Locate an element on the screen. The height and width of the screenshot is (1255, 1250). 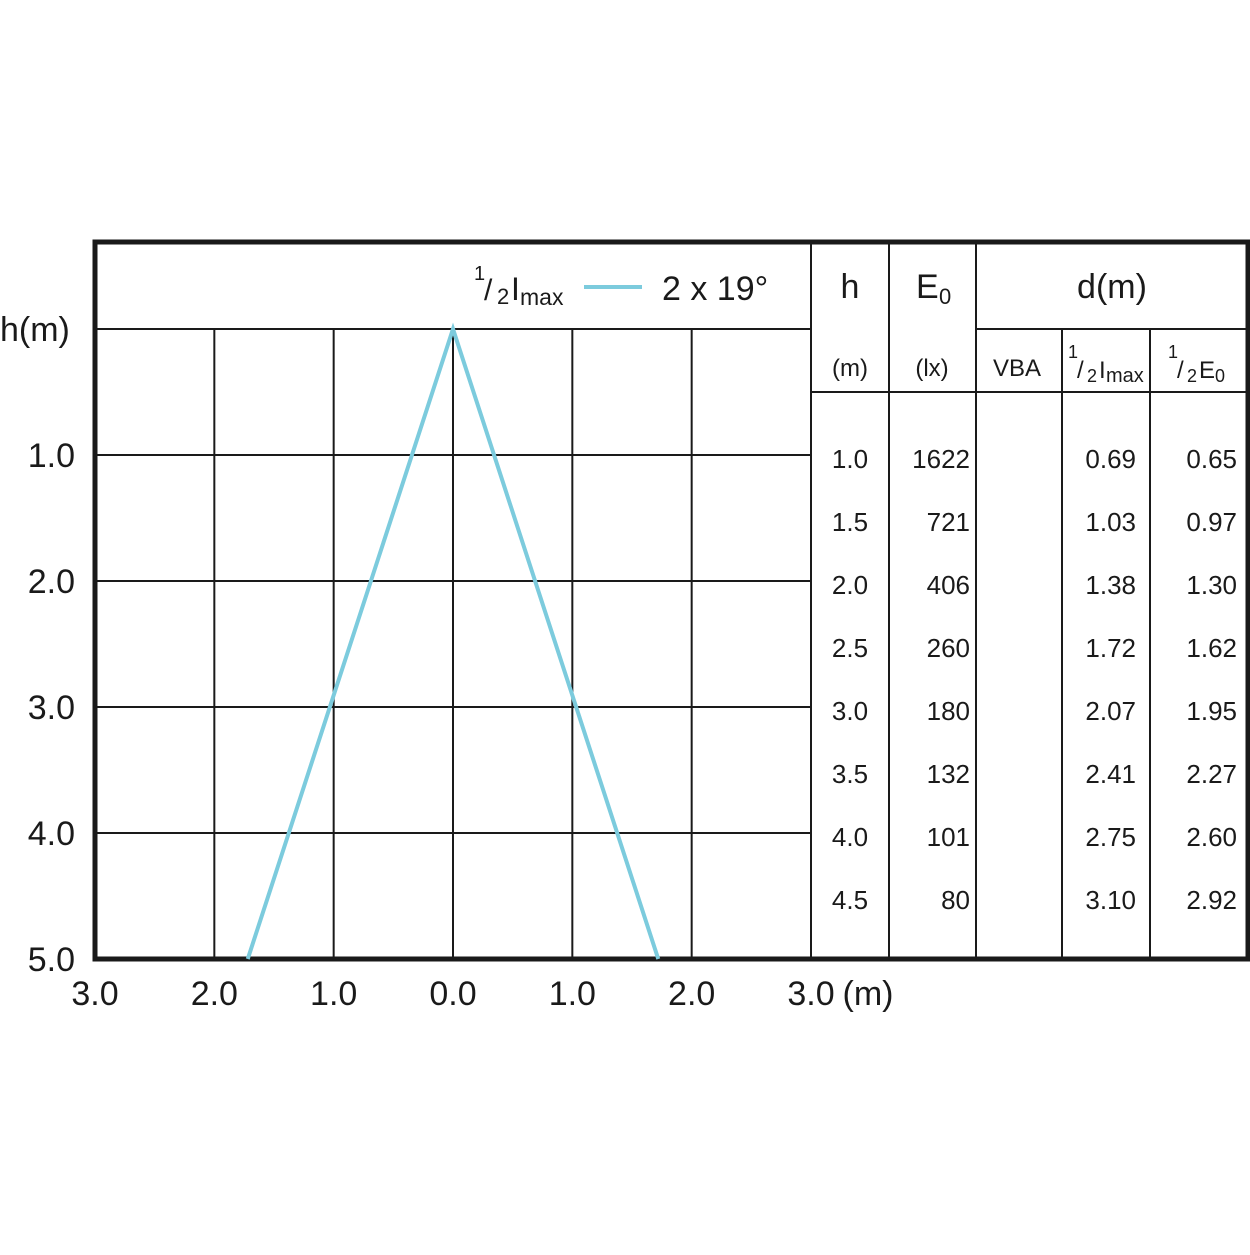
y-tick-label: 1.0 is located at coordinates (51, 456).